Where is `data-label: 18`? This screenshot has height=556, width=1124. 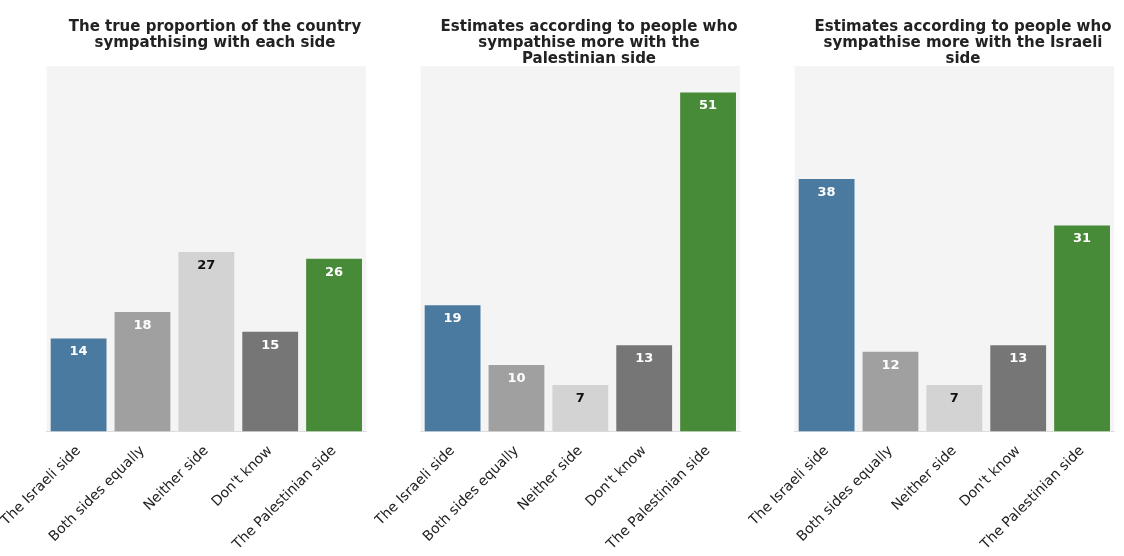
data-label: 18 is located at coordinates (142, 324).